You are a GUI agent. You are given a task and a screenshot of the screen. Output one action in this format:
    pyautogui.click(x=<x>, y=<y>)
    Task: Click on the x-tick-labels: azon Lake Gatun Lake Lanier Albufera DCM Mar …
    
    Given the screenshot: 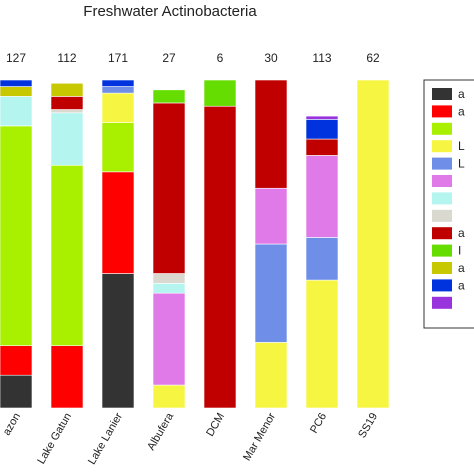 What is the action you would take?
    pyautogui.click(x=190, y=438)
    